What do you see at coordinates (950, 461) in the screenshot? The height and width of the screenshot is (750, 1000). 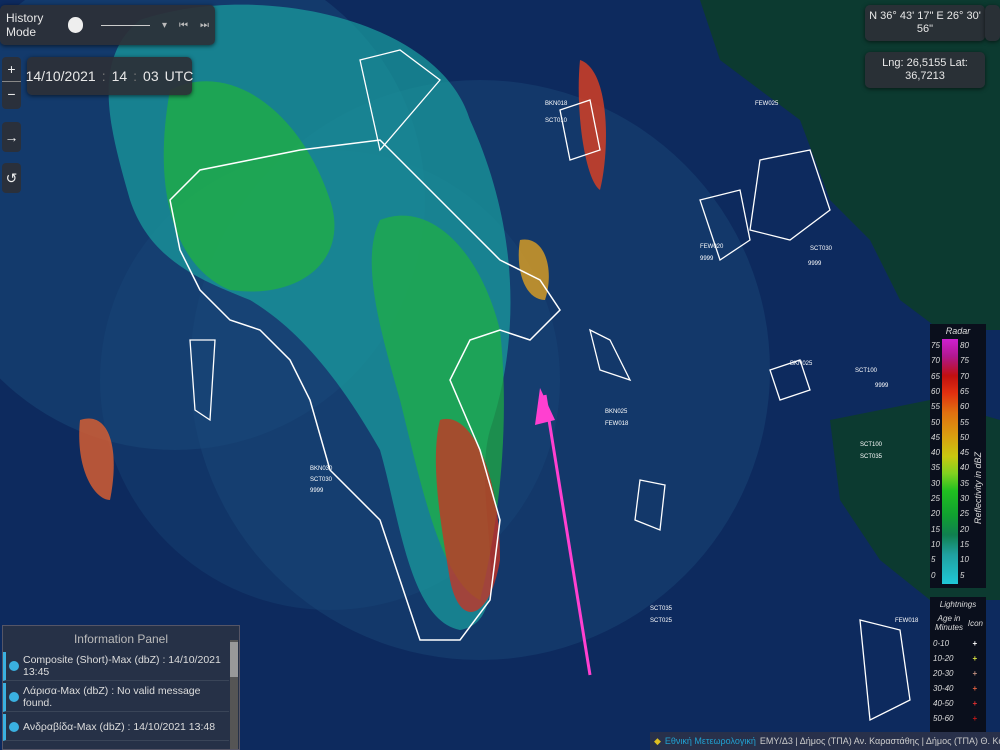 I see `color-scale-bar` at bounding box center [950, 461].